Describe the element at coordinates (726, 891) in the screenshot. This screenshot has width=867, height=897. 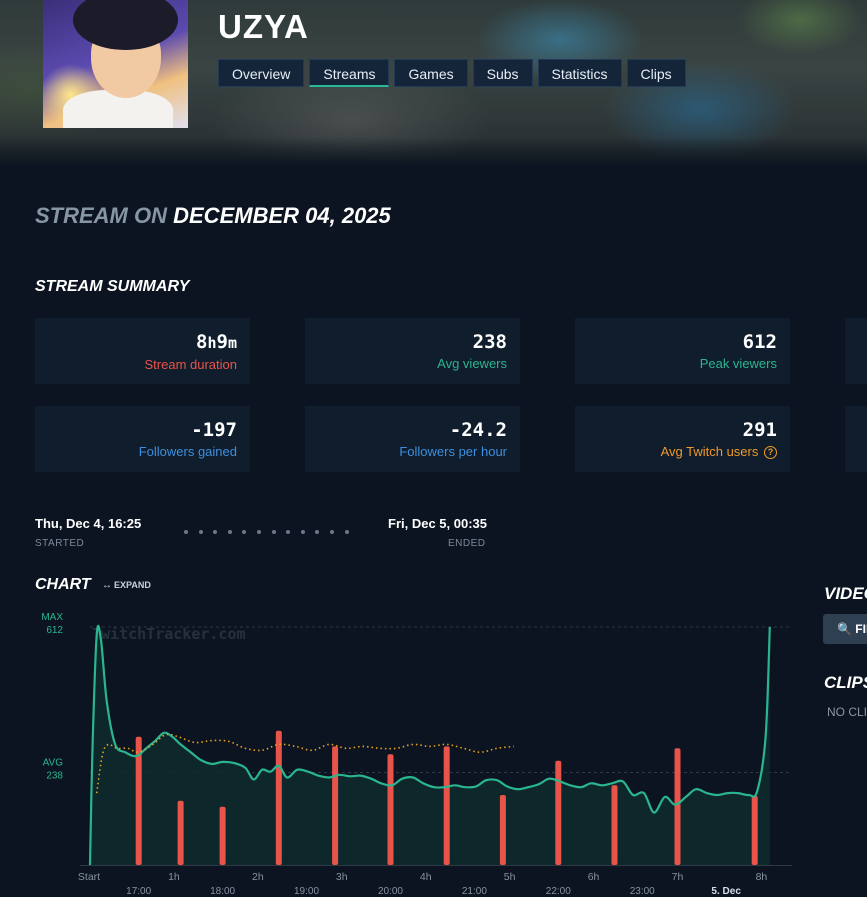
I see `x-time-label: 5. Dec` at that location.